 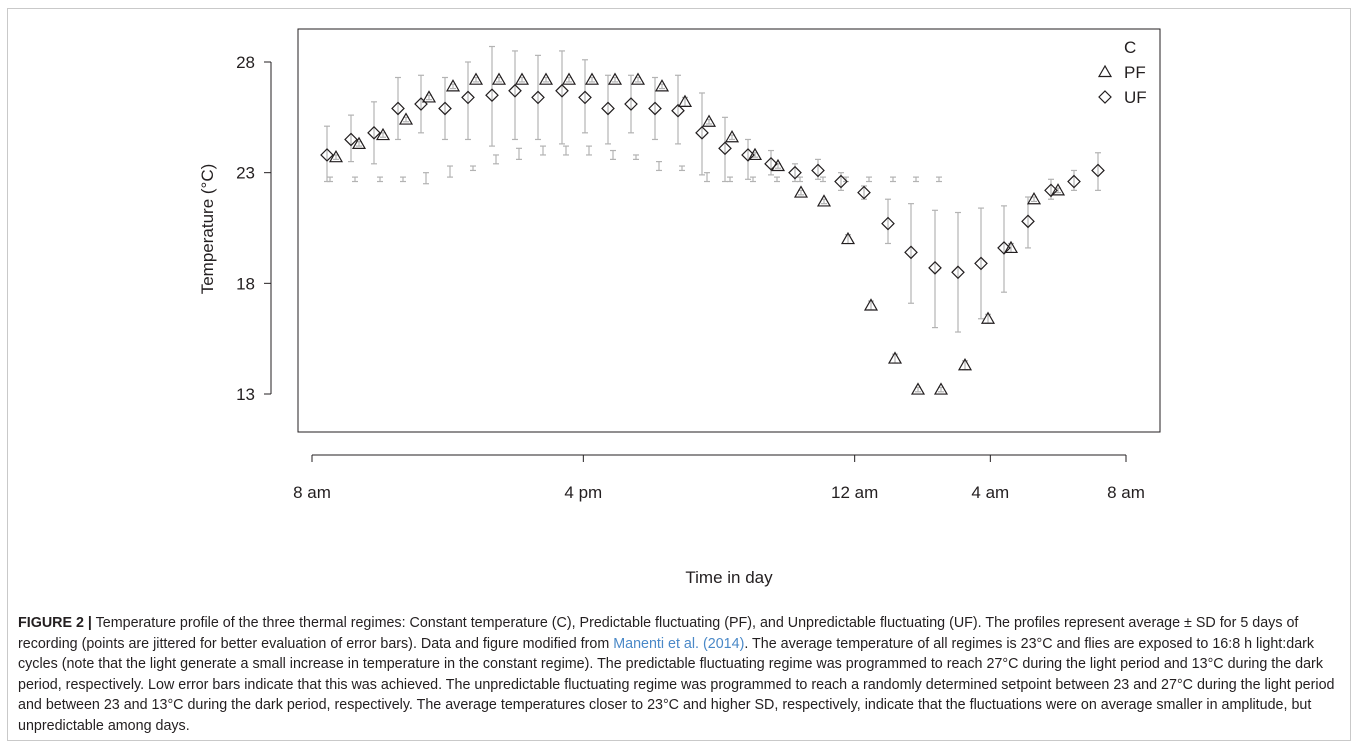 What do you see at coordinates (583, 492) in the screenshot?
I see `x-tick-label: 4 pm` at bounding box center [583, 492].